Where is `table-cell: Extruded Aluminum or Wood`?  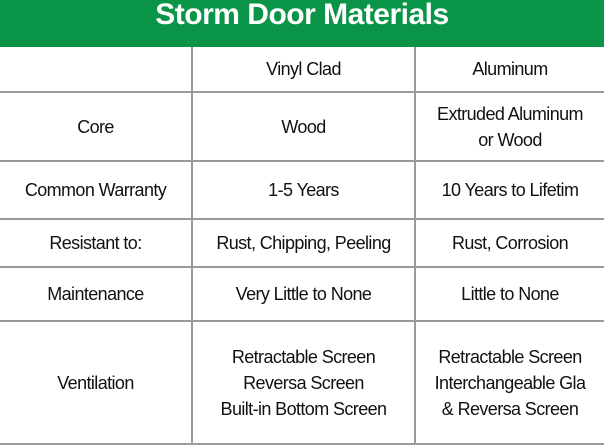
table-cell: Extruded Aluminum or Wood is located at coordinates (510, 127).